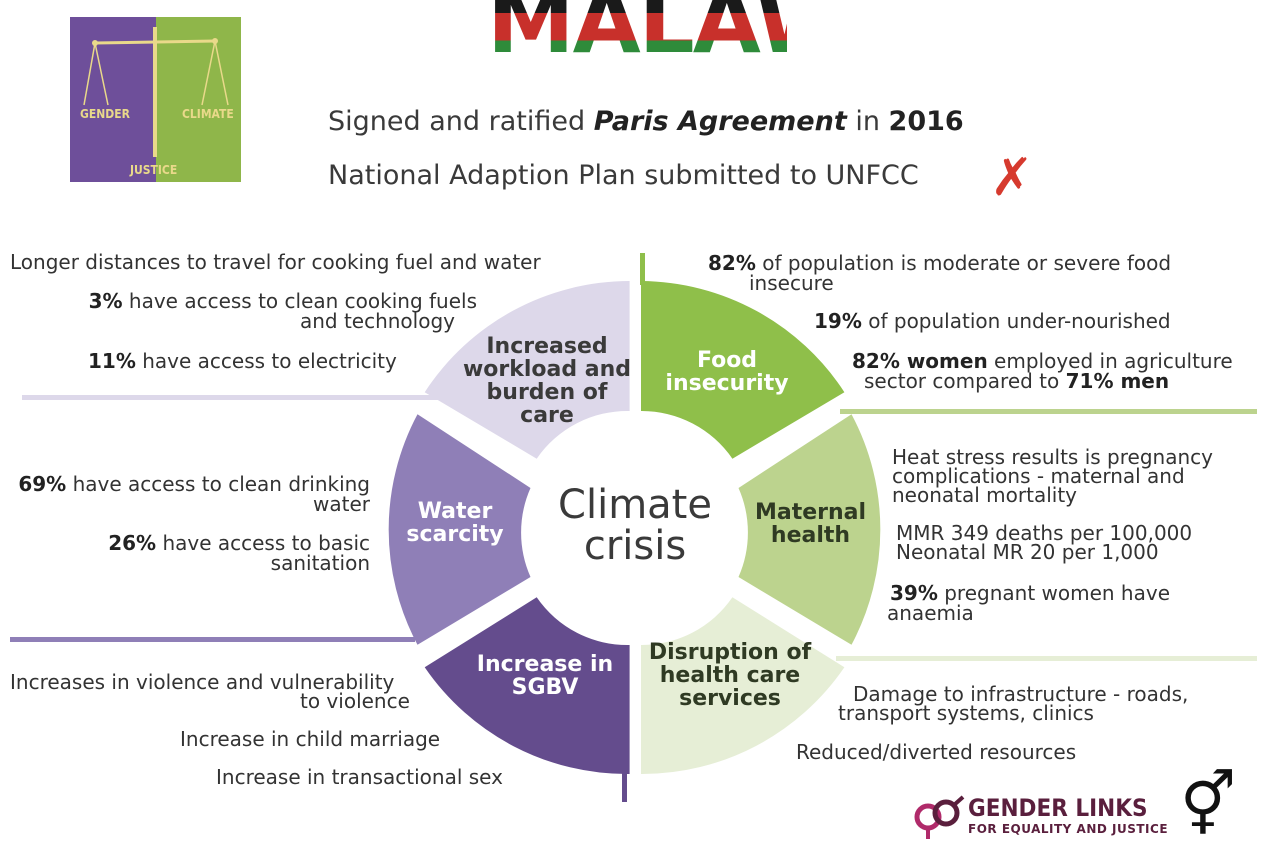 The height and width of the screenshot is (853, 1280). I want to click on segment-maternal, so click(809, 529).